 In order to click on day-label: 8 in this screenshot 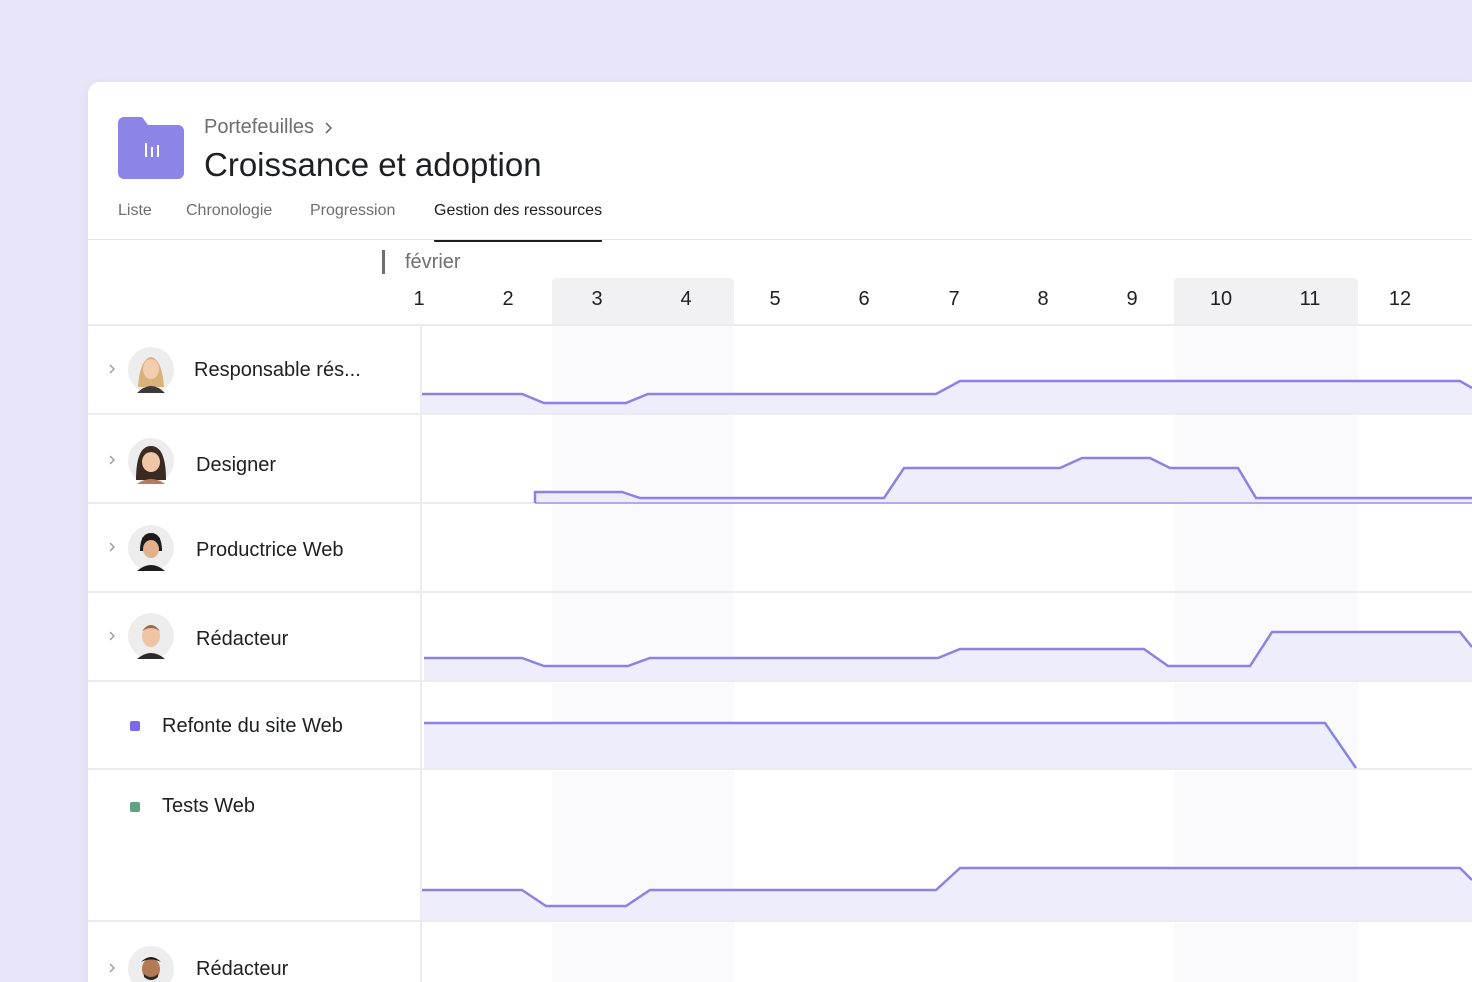, I will do `click(1043, 299)`.